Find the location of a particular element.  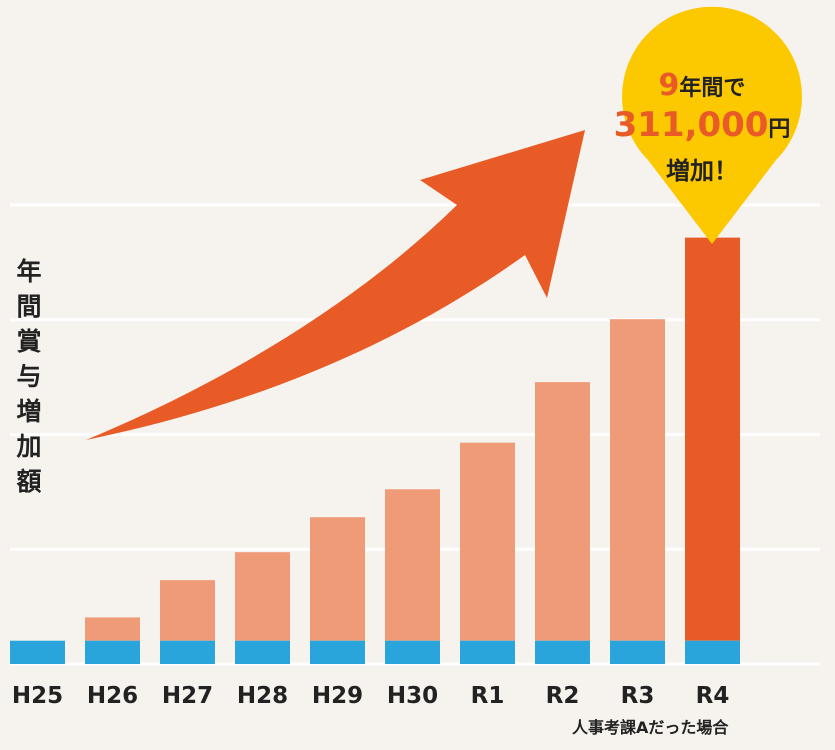

x-tick-R1: R1 is located at coordinates (488, 696).